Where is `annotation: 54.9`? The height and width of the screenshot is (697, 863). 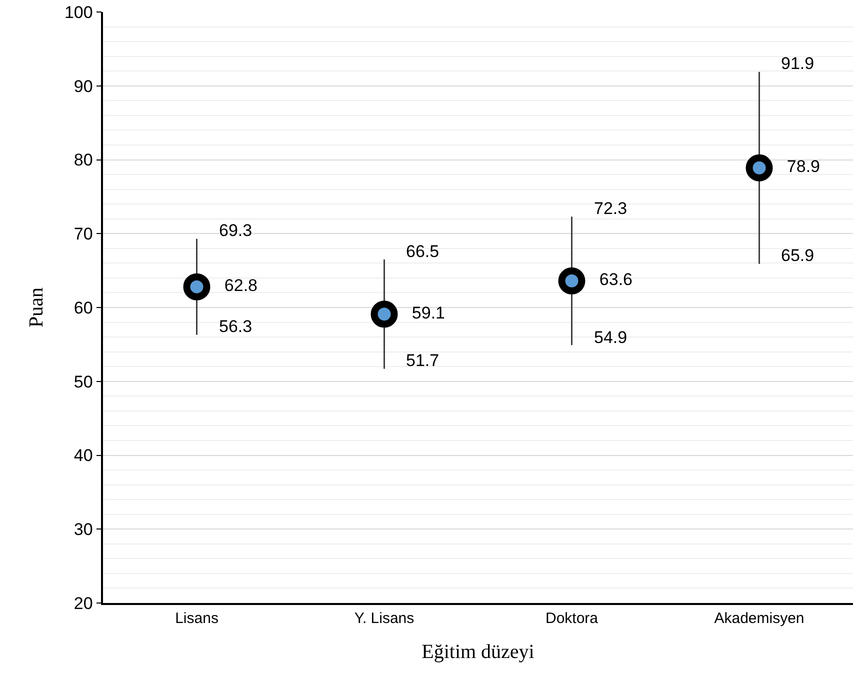 annotation: 54.9 is located at coordinates (611, 337).